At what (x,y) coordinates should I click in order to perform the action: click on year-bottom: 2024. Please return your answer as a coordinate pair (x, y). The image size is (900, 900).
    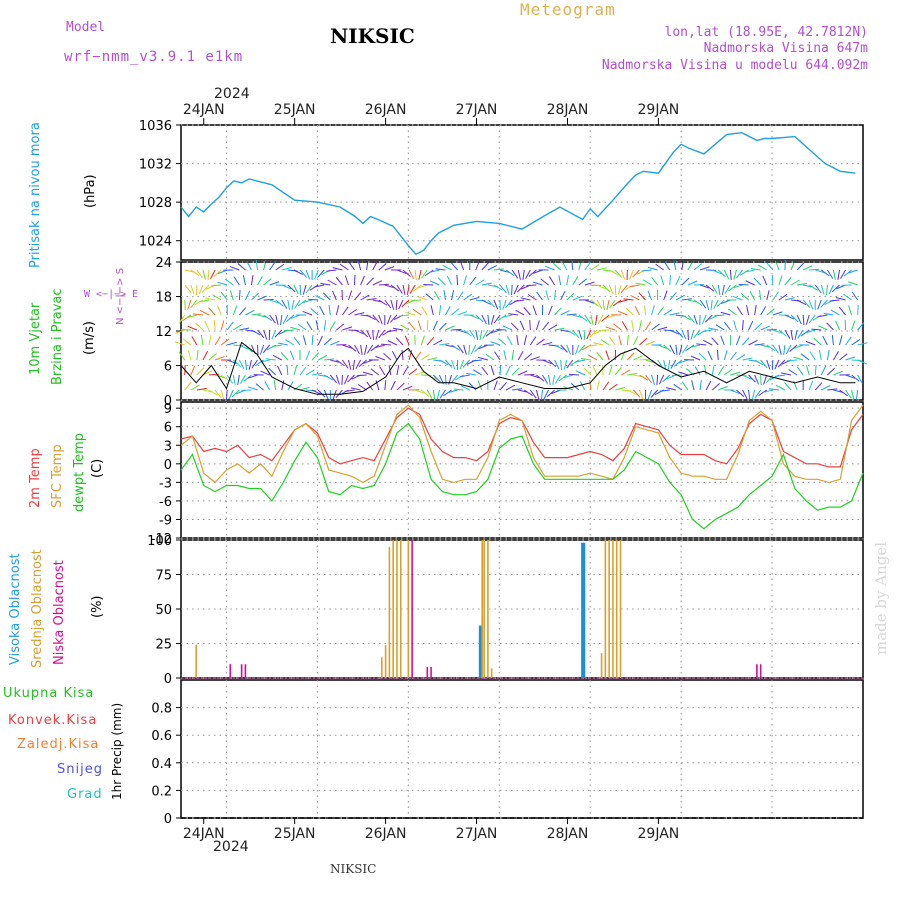
    Looking at the image, I should click on (231, 847).